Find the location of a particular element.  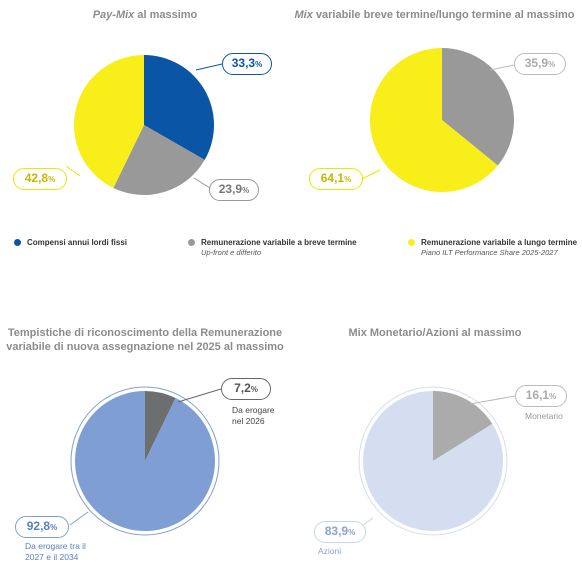

chart4-note-shares: Azioni is located at coordinates (329, 551).